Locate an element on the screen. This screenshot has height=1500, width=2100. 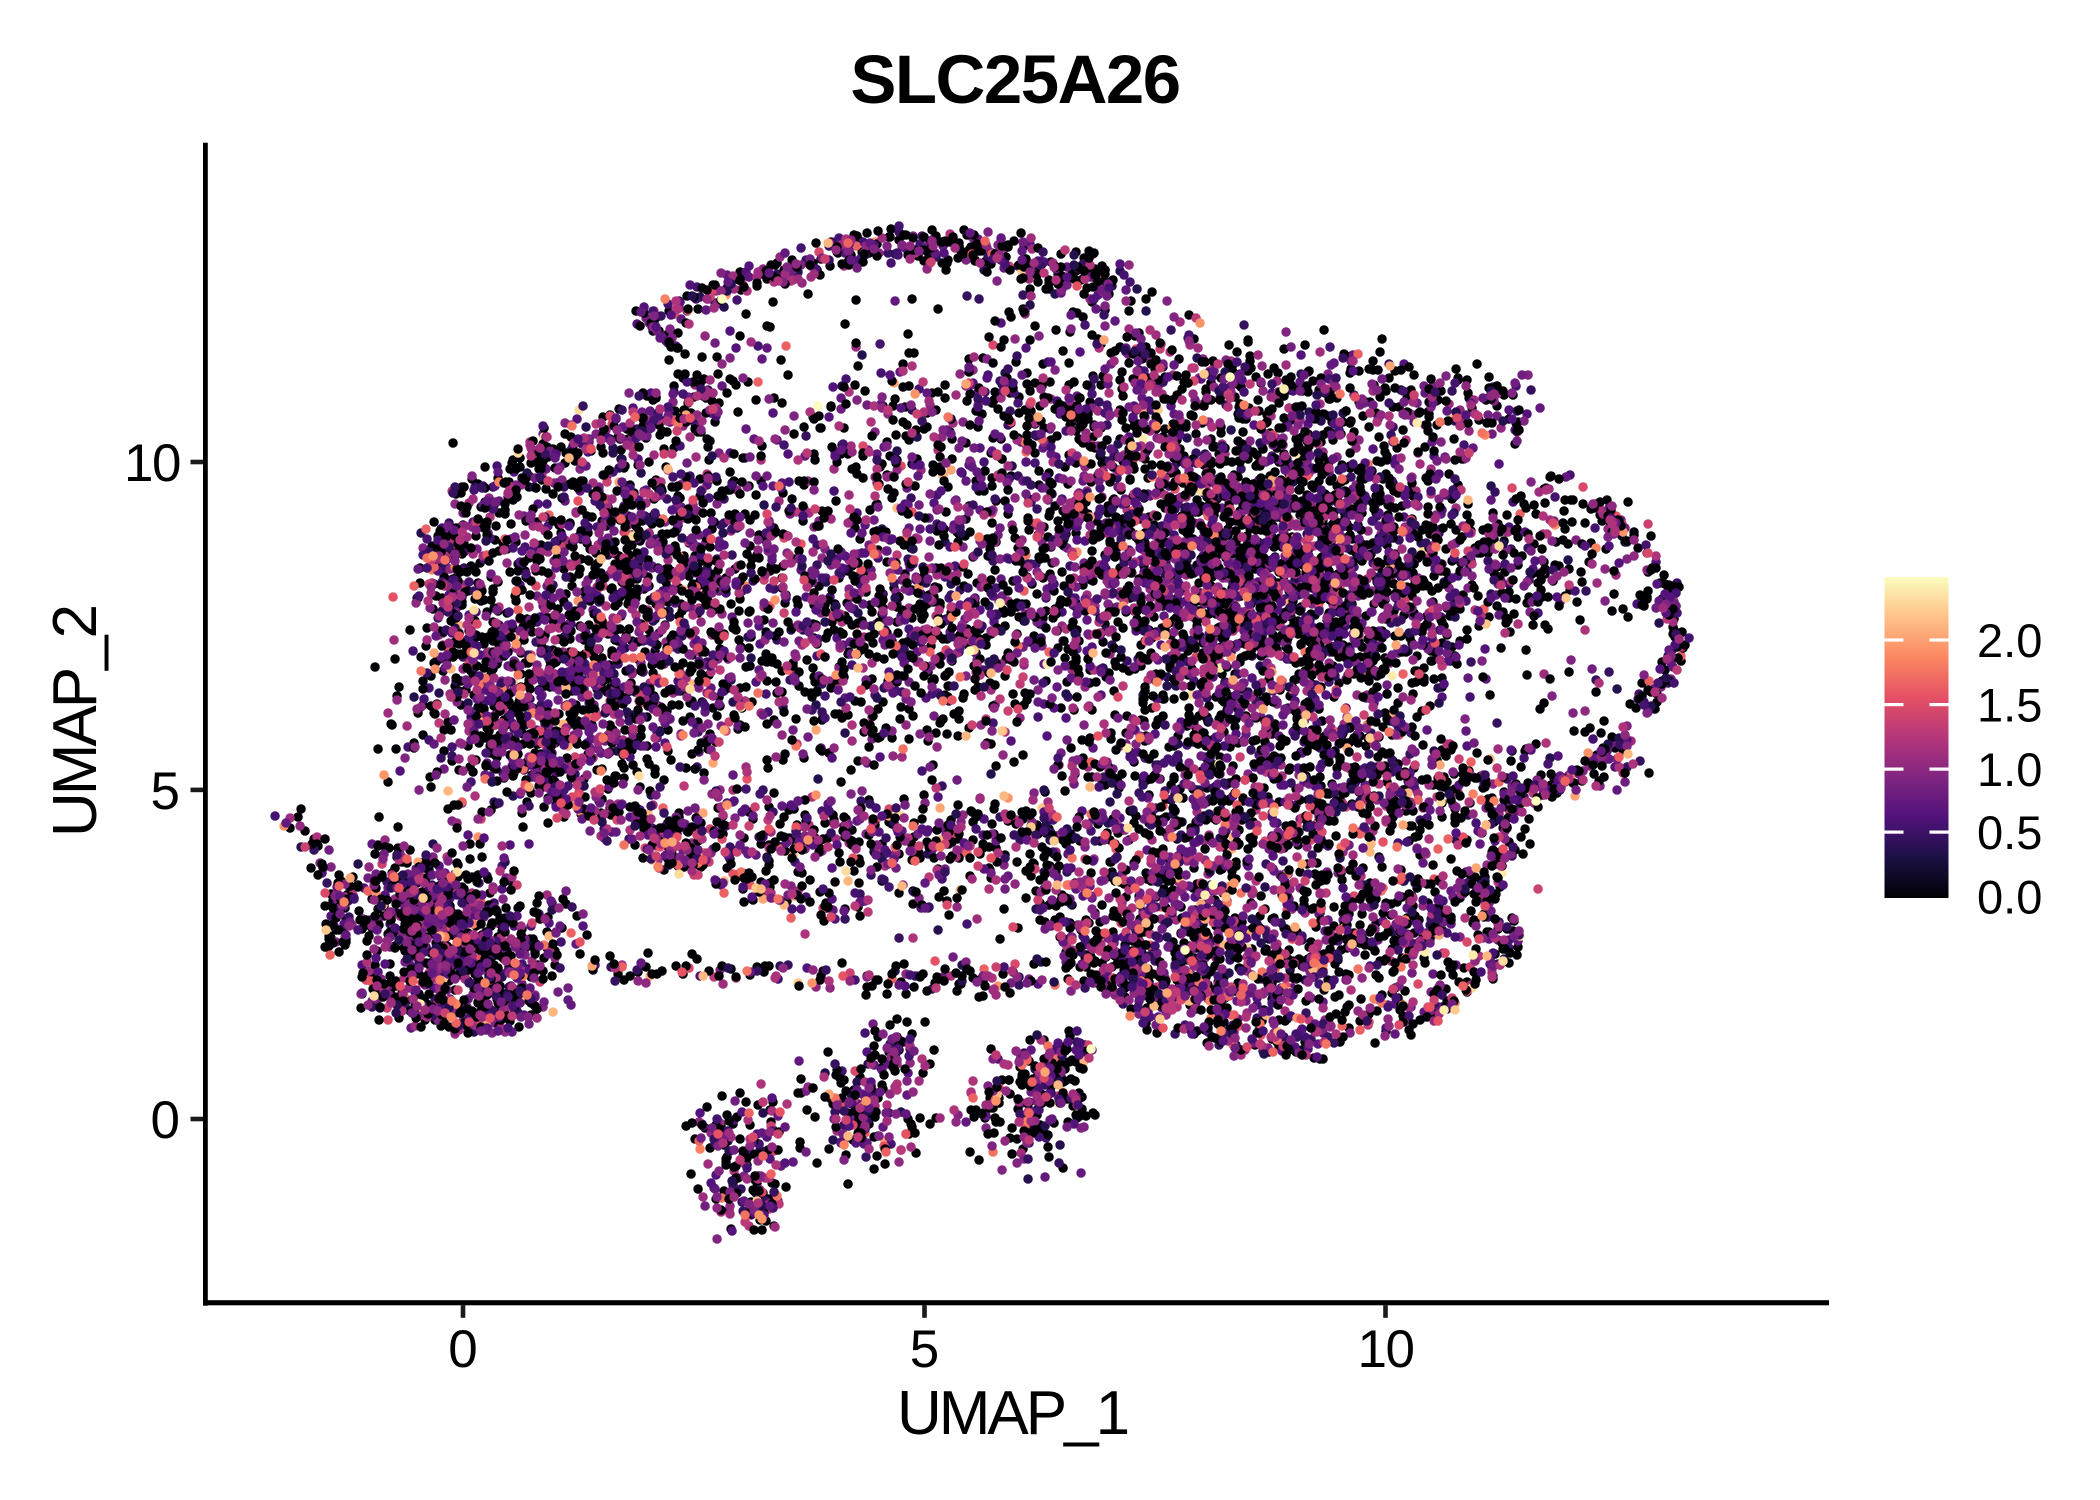
svg-text: 2.0 is located at coordinates (2009, 640).